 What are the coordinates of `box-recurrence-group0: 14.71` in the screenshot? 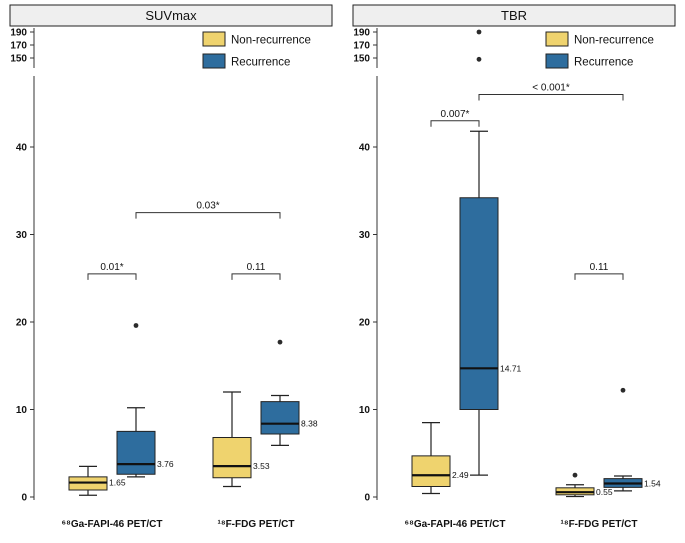 It's located at (490, 252).